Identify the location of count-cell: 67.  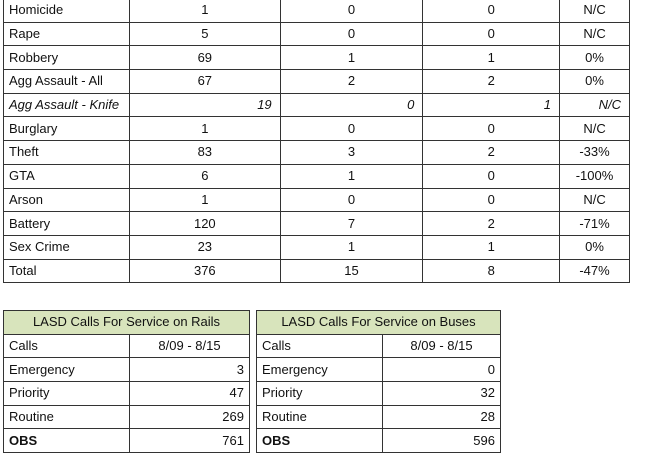
(204, 81).